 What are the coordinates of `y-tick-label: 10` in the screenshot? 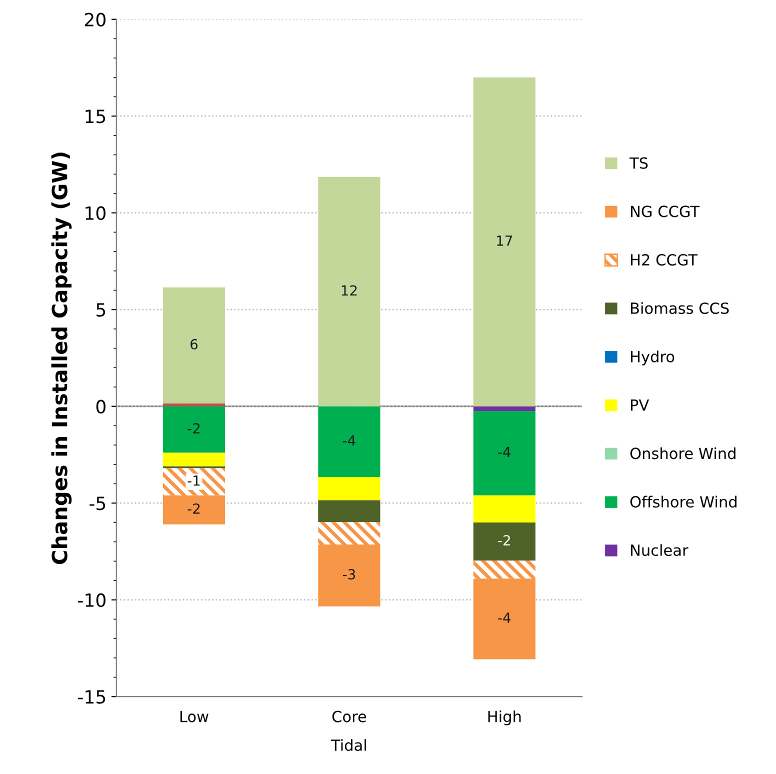 It's located at (96, 213).